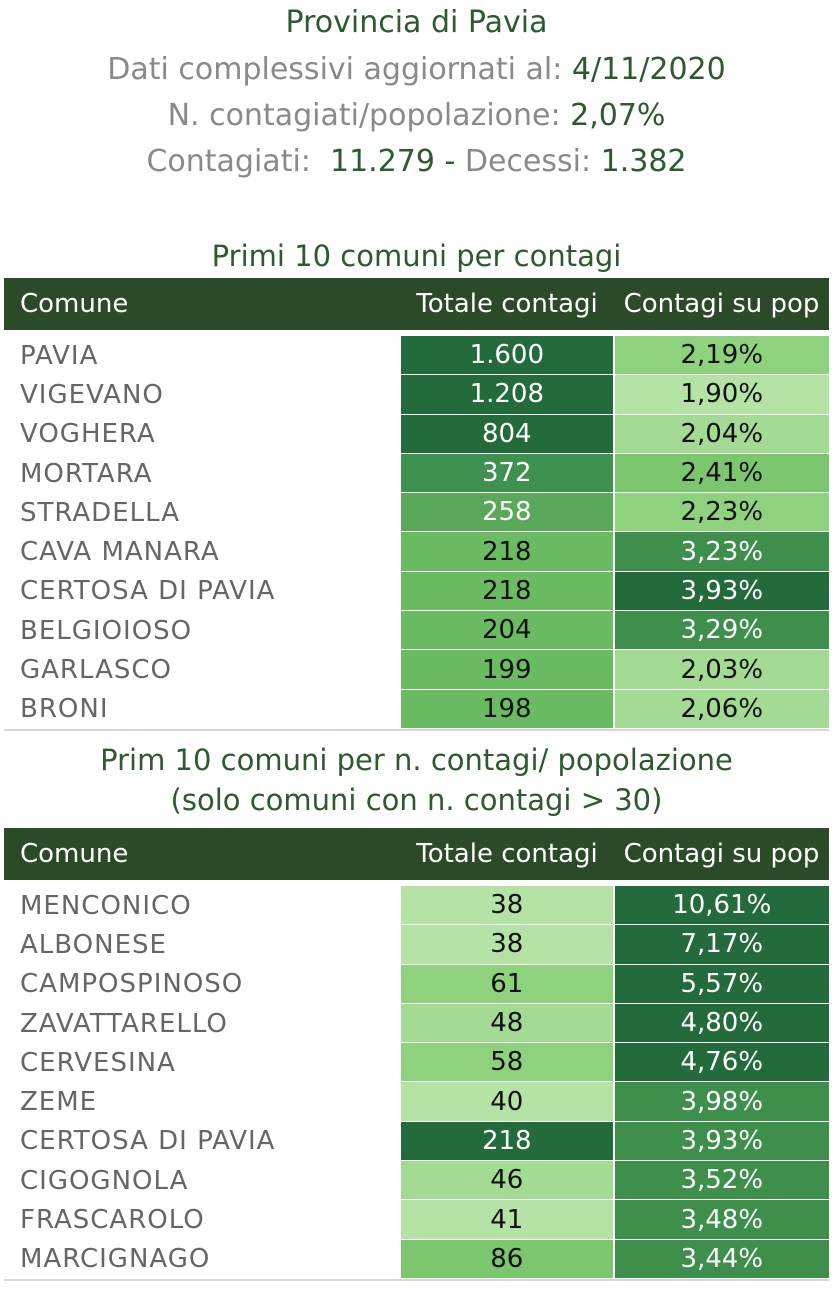  What do you see at coordinates (648, 69) in the screenshot?
I see `updated-value: 4/11/2020` at bounding box center [648, 69].